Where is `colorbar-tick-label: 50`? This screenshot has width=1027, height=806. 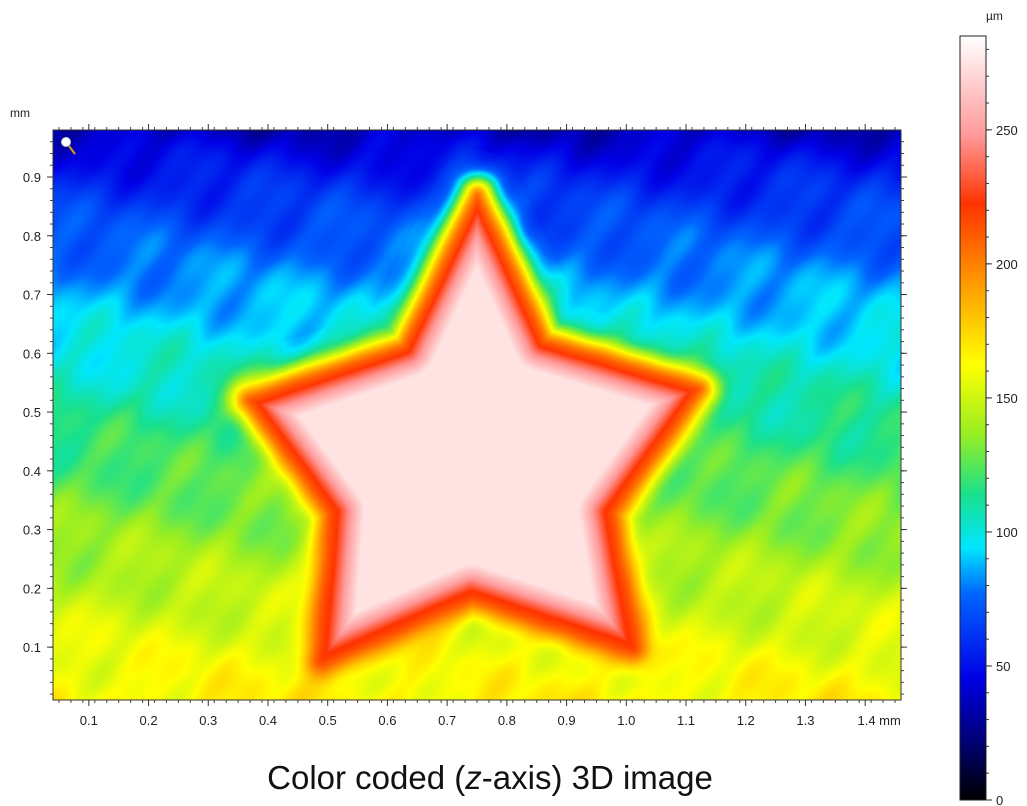 colorbar-tick-label: 50 is located at coordinates (1003, 666).